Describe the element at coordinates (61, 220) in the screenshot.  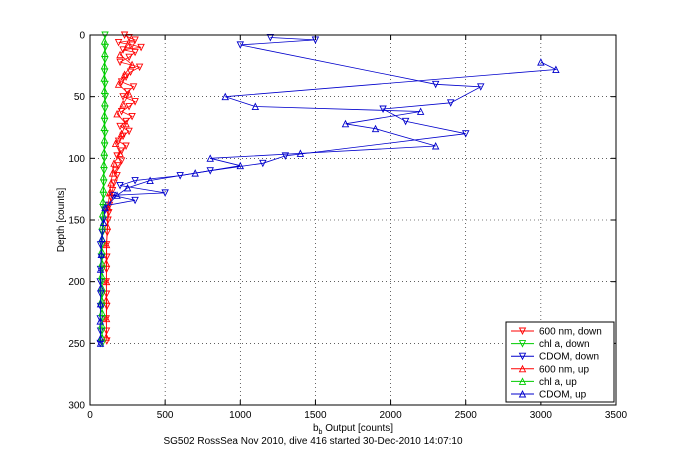
I see `y-axis-title: Depth [counts]` at that location.